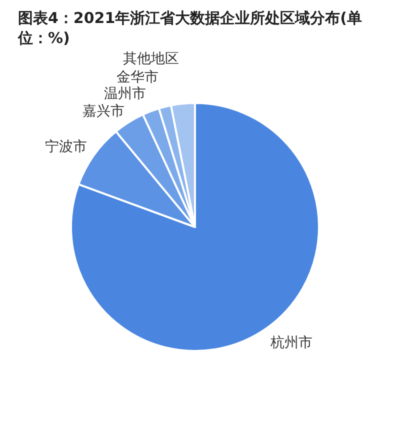  I want to click on slice-label: 金华市, so click(137, 77).